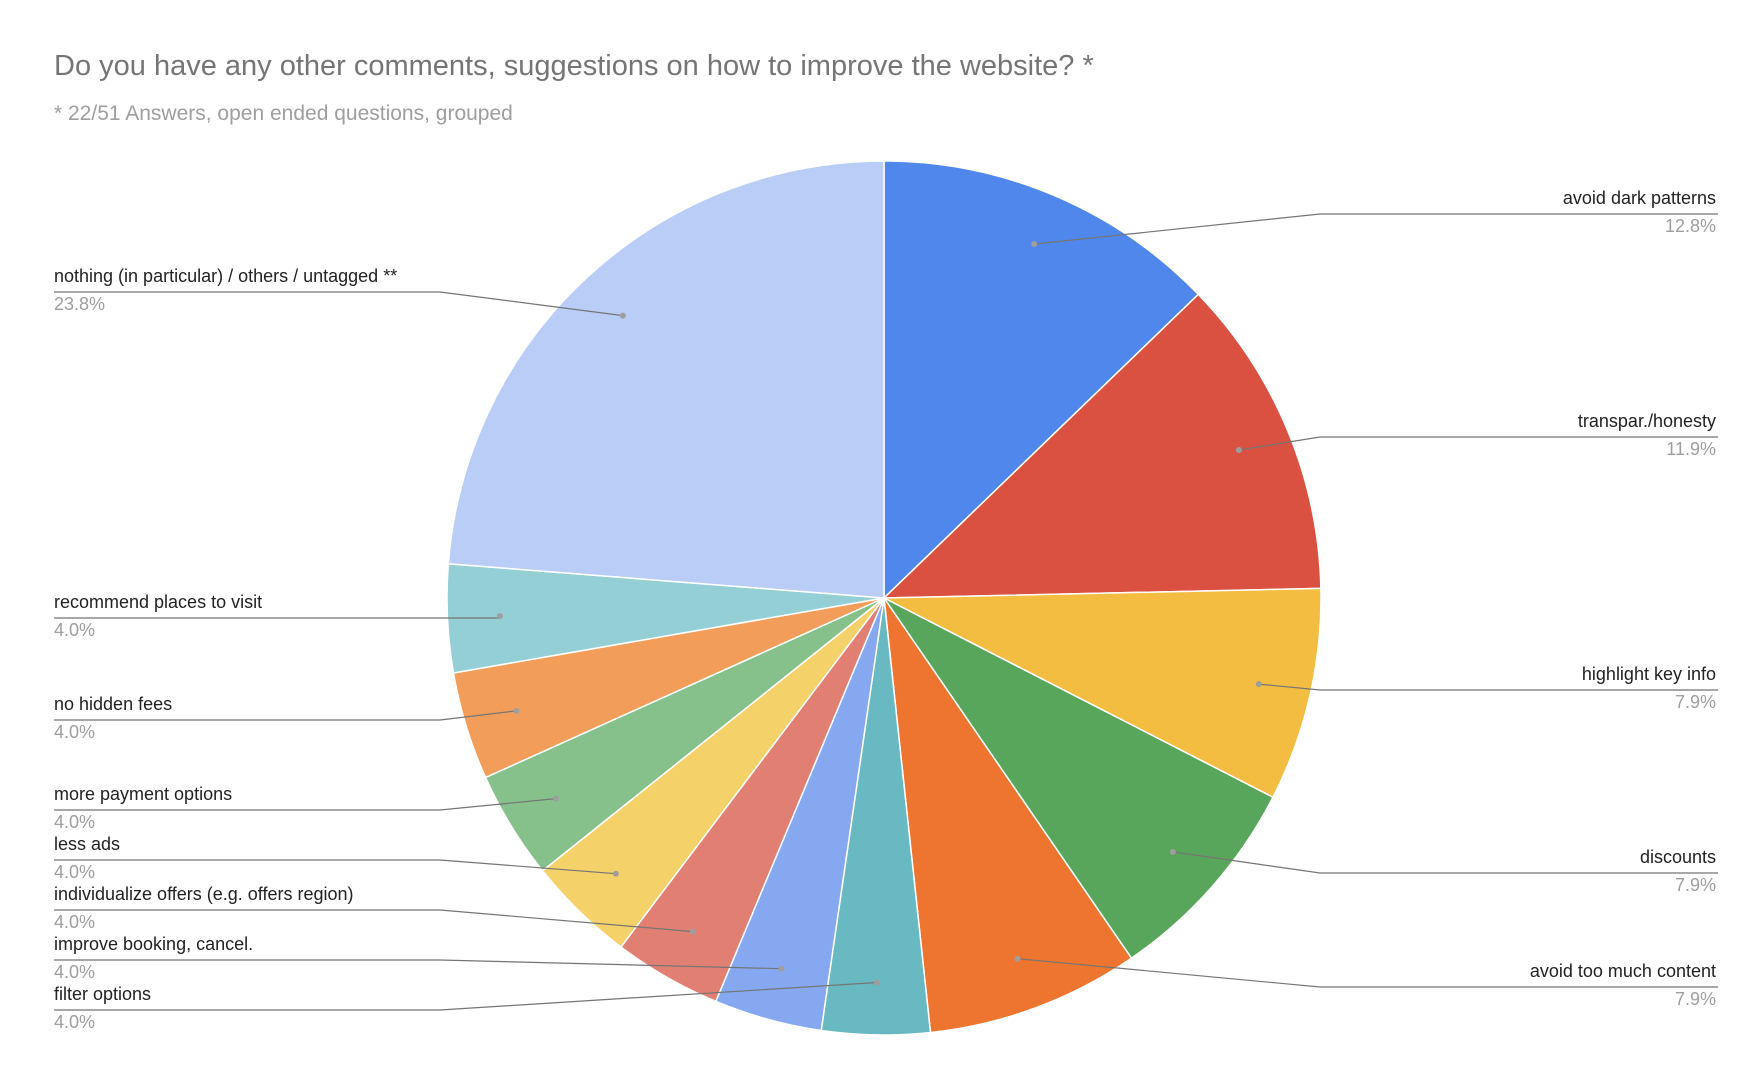  What do you see at coordinates (74, 1022) in the screenshot?
I see `slice-percent-5: 4.0%` at bounding box center [74, 1022].